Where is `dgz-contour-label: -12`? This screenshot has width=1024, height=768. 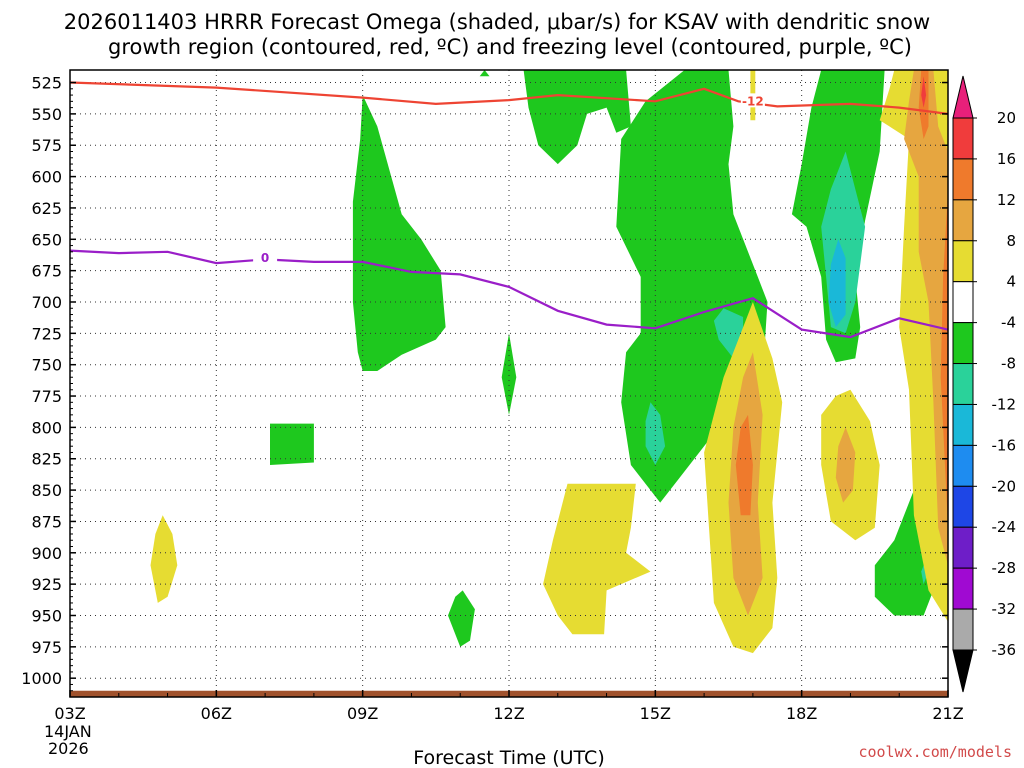
dgz-contour-label: -12 is located at coordinates (753, 101).